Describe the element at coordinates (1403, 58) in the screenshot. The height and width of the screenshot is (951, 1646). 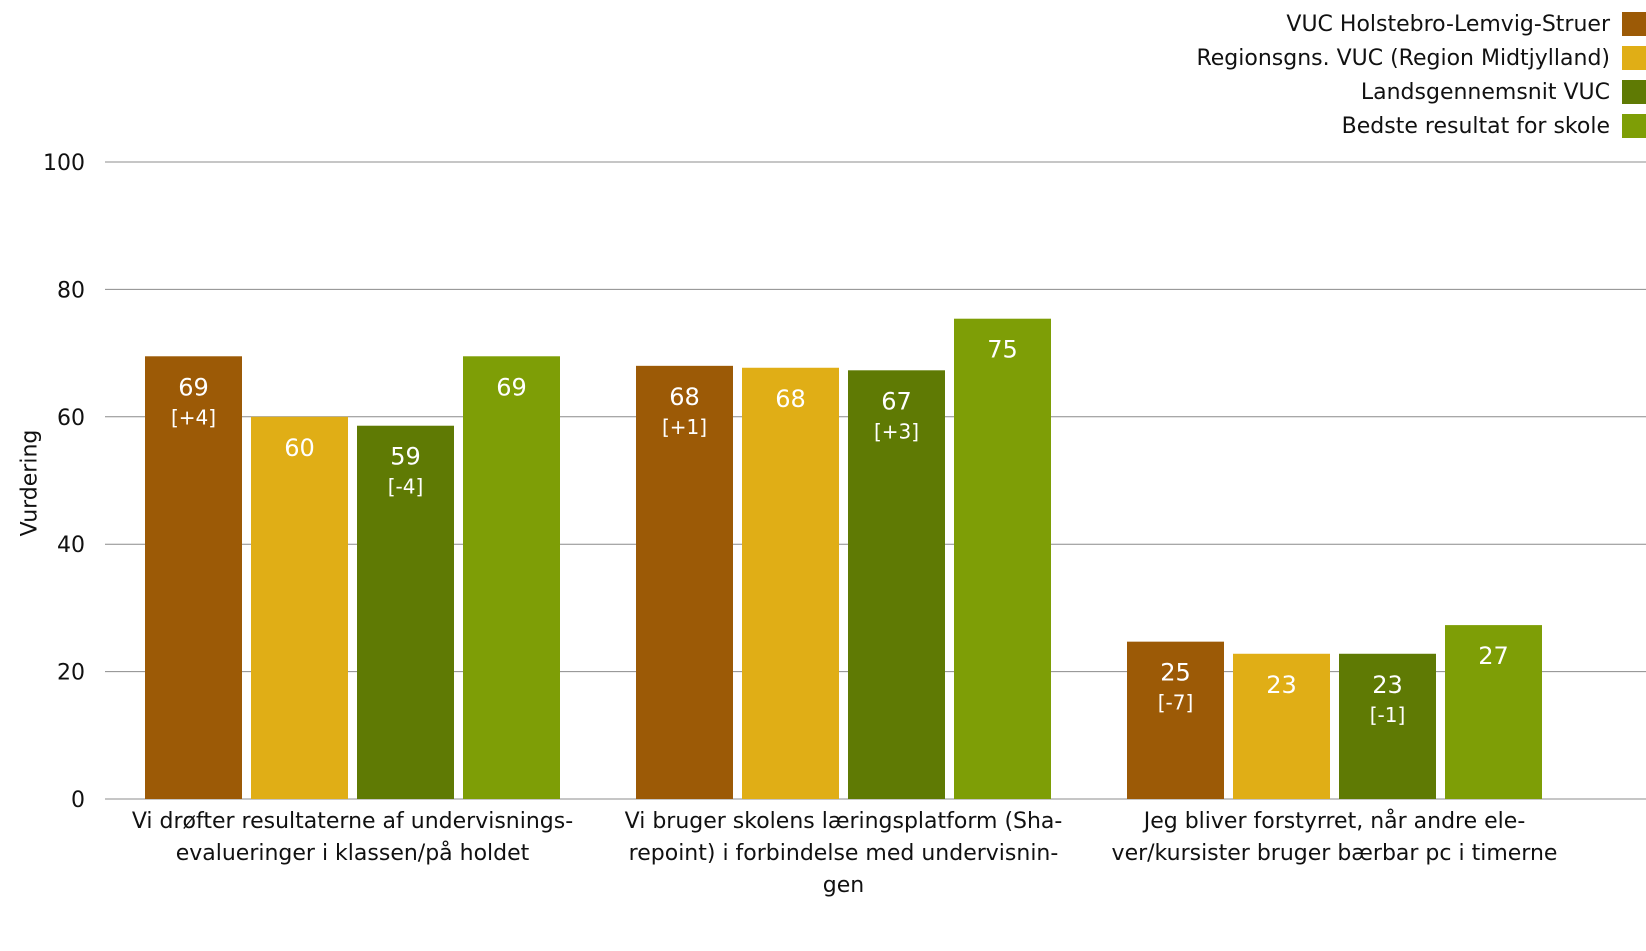
I see `legend-label: Regionsgns. VUC (Region Midtjylland)` at that location.